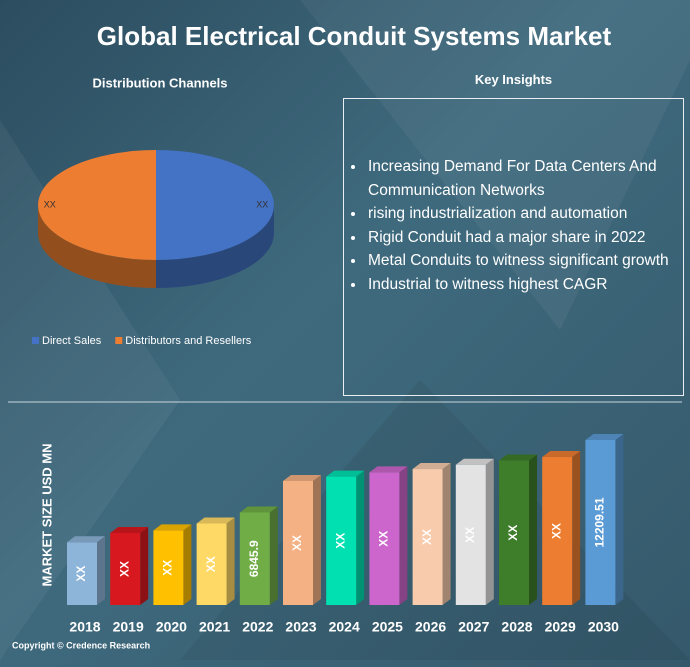 The image size is (690, 667). I want to click on x-tick-label: 2028, so click(516, 627).